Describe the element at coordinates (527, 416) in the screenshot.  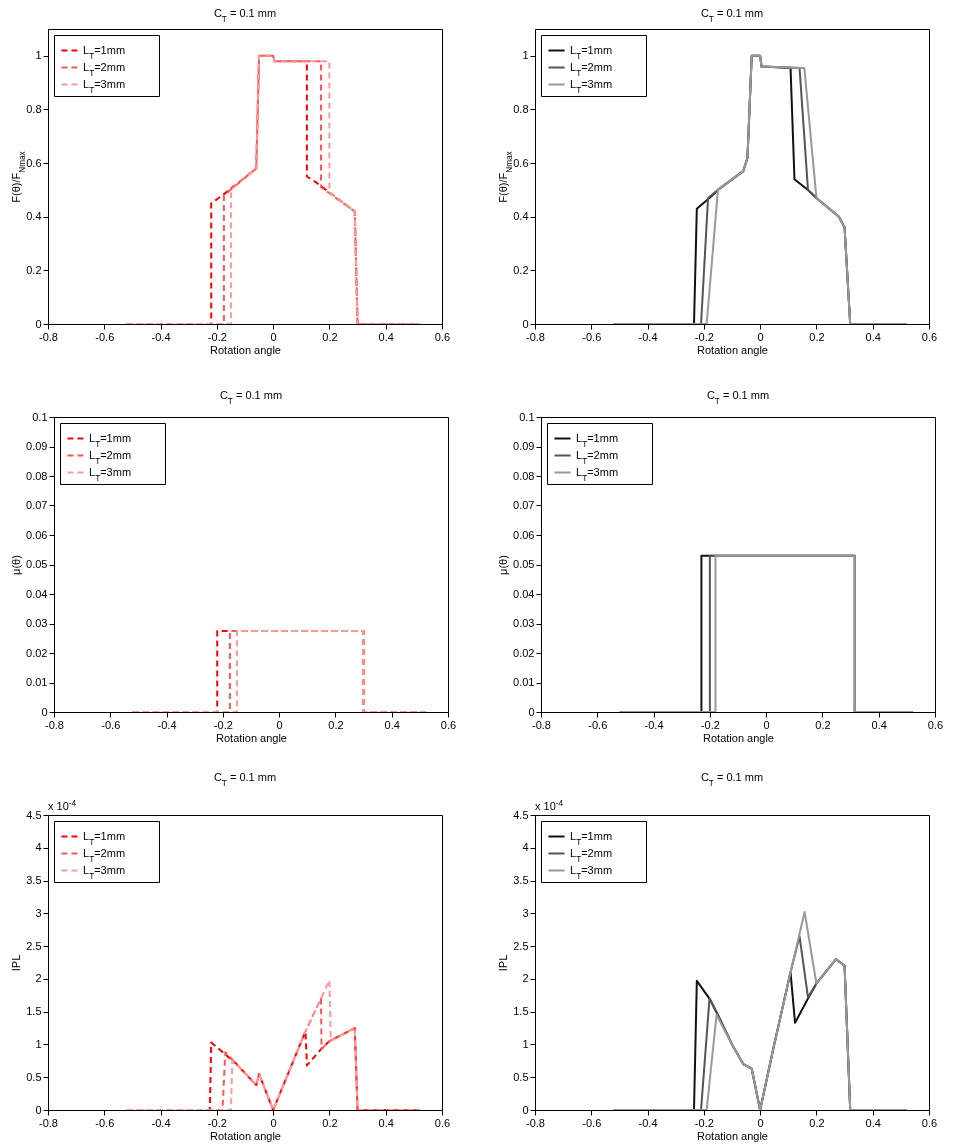
I see `y-tick-label: 0.1` at that location.